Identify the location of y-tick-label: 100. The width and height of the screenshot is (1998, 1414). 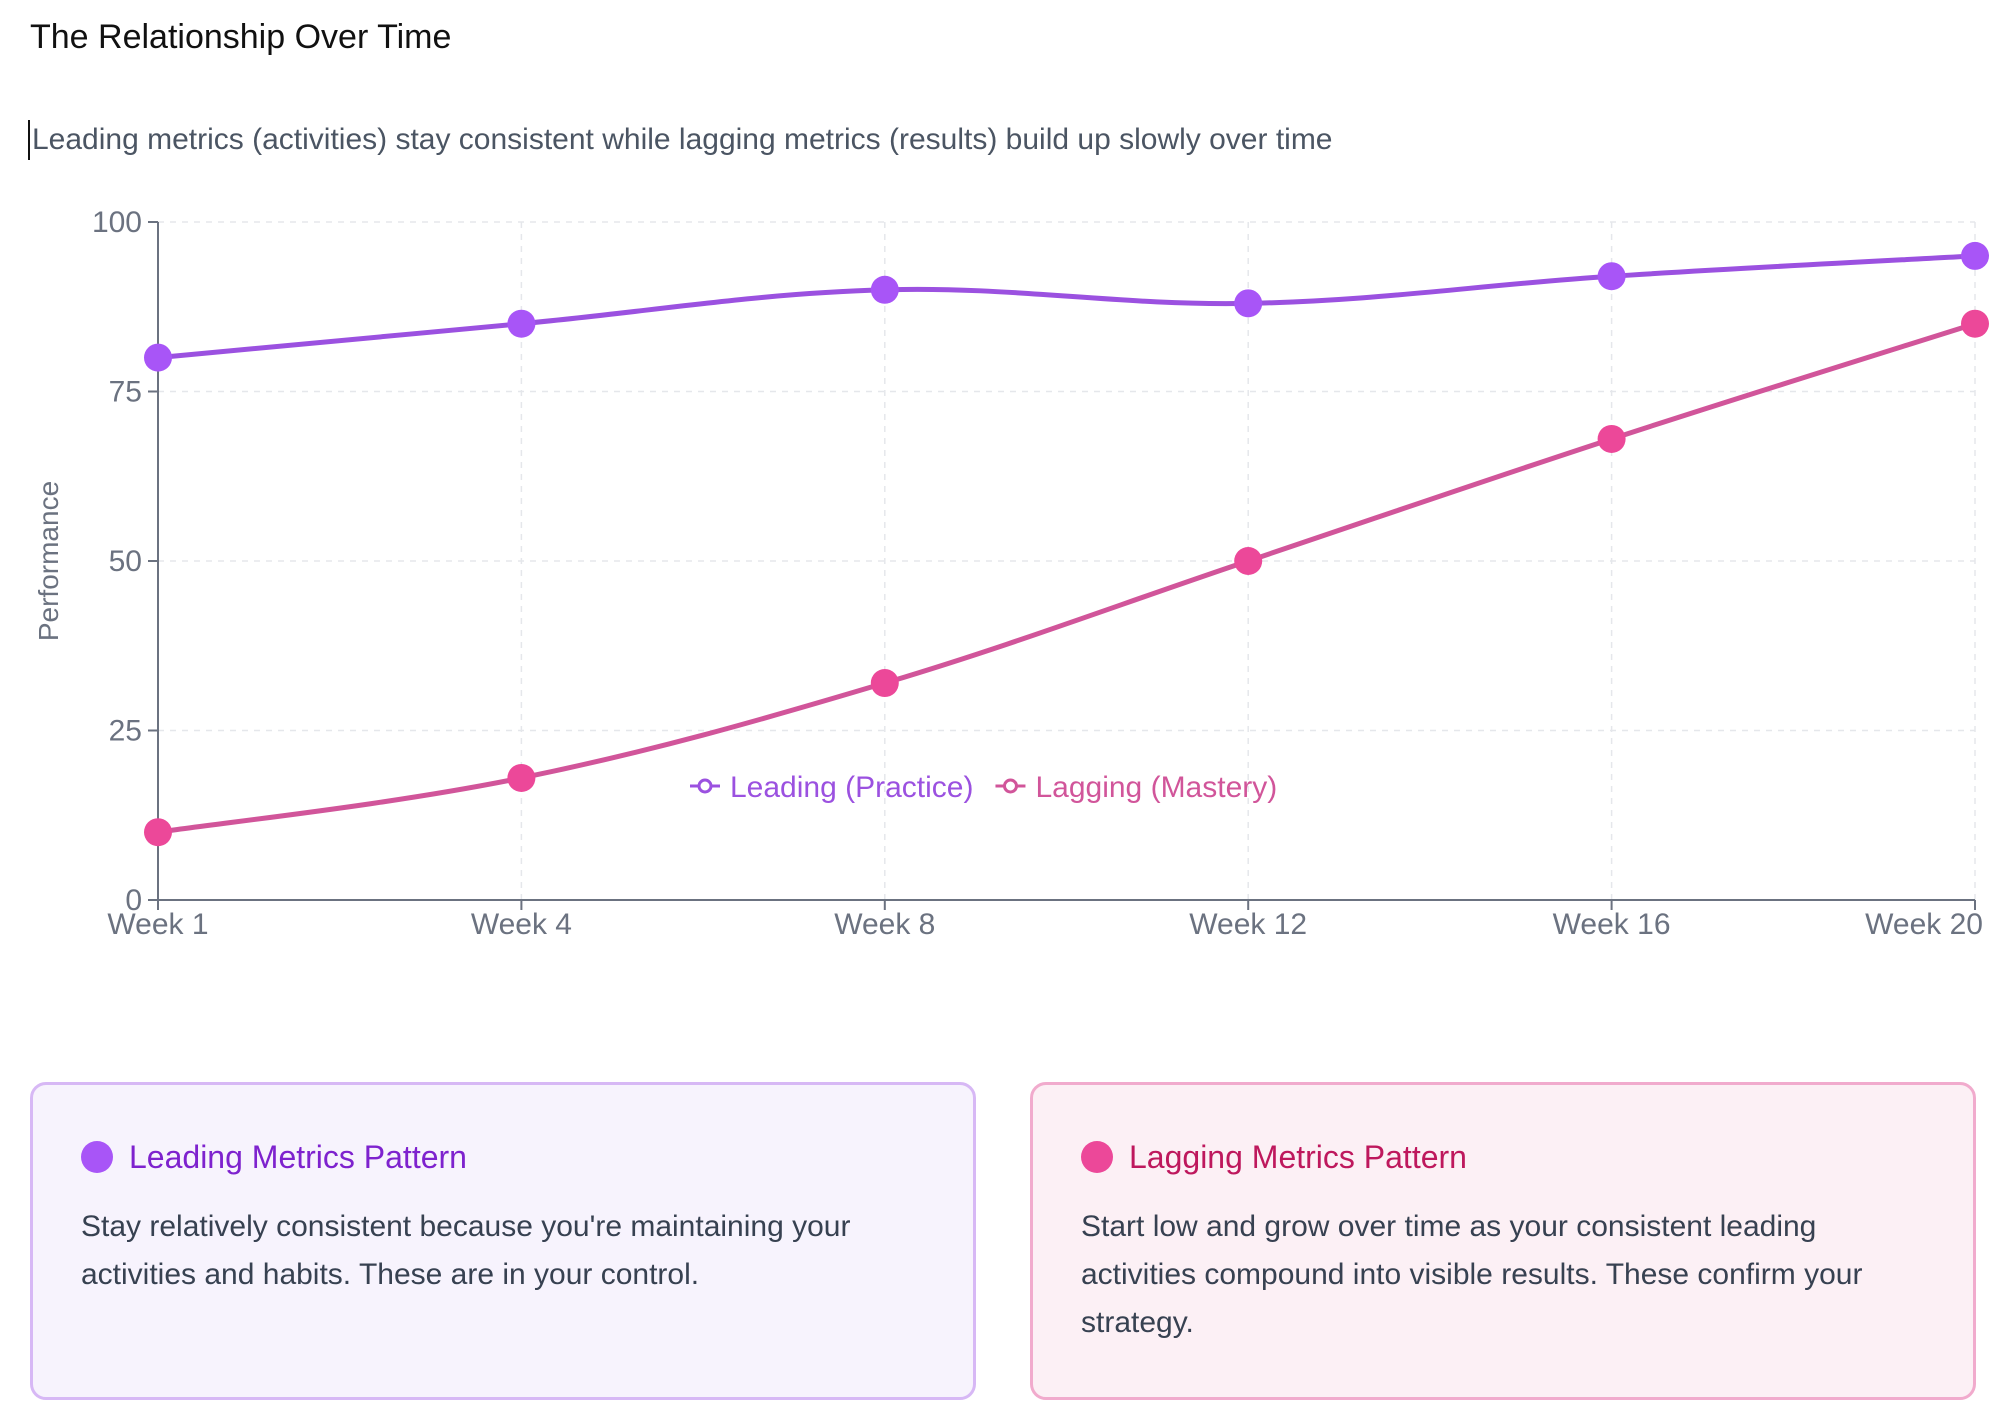
(117, 222).